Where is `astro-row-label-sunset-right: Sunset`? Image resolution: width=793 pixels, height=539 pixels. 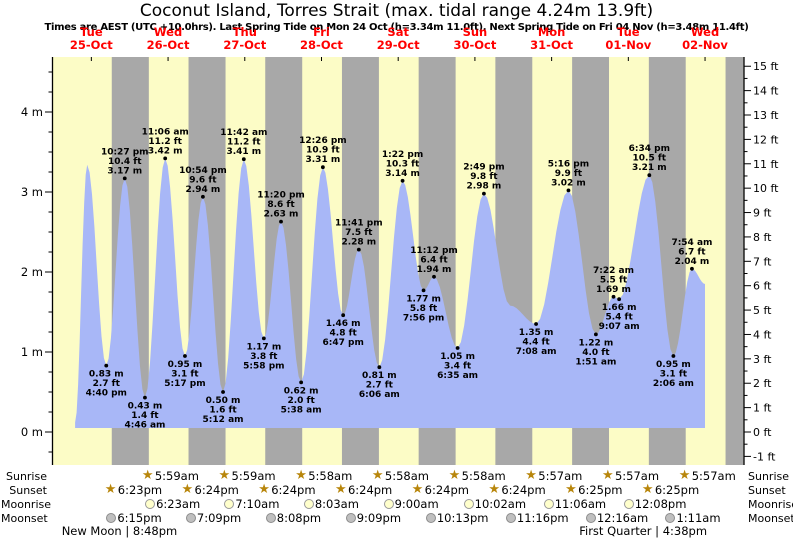
astro-row-label-sunset-right: Sunset is located at coordinates (767, 490).